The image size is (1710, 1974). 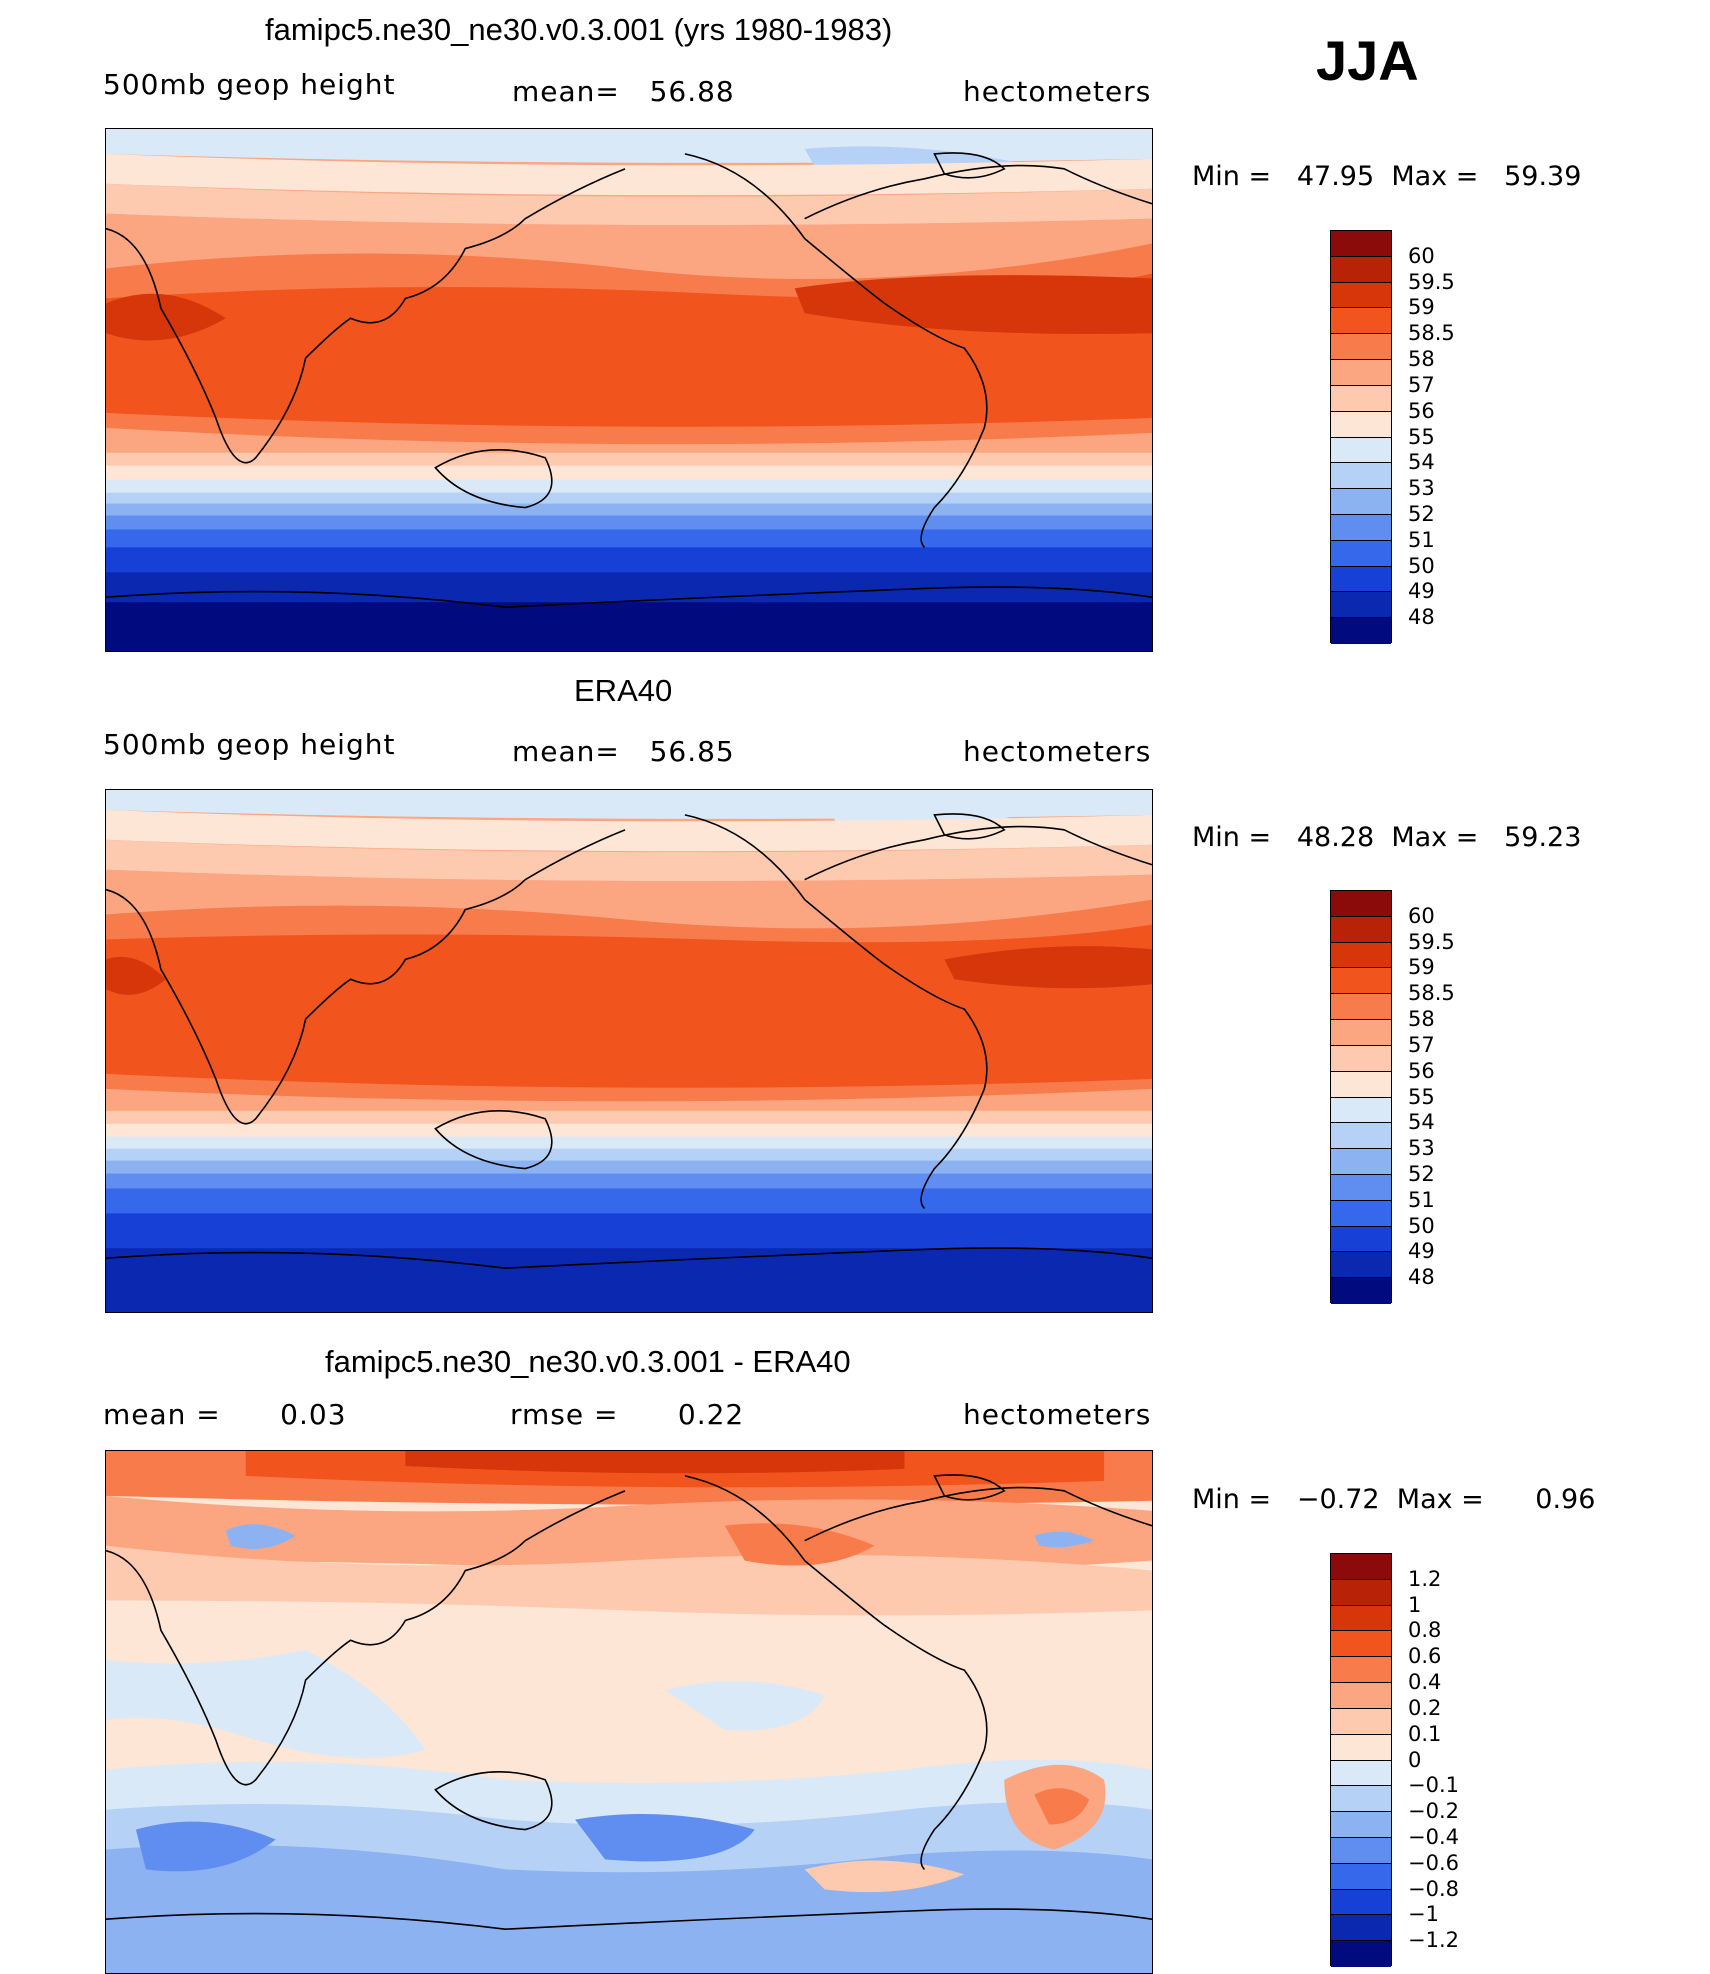 I want to click on panel2-colorbar-label: 55, so click(x=1421, y=1096).